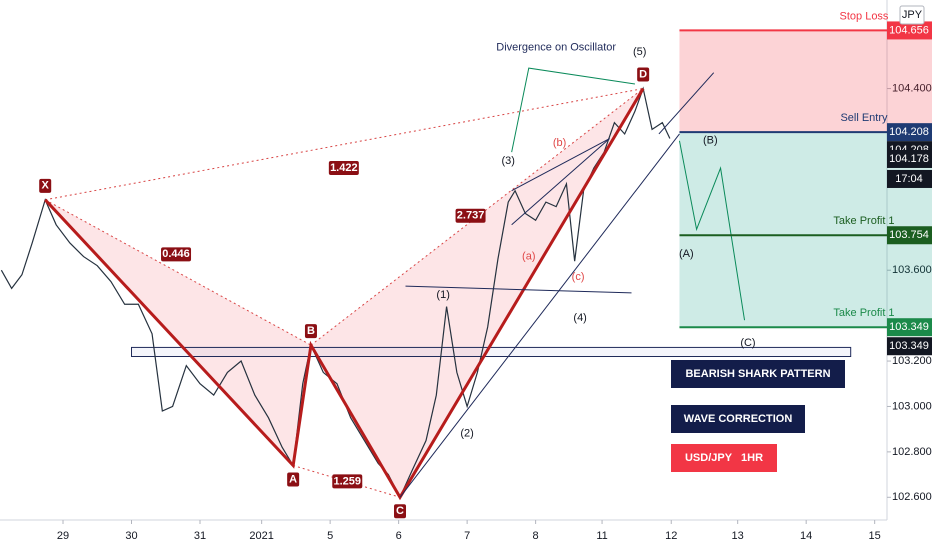 The height and width of the screenshot is (550, 932). I want to click on wave-text: WAVE CORRECTION, so click(738, 419).